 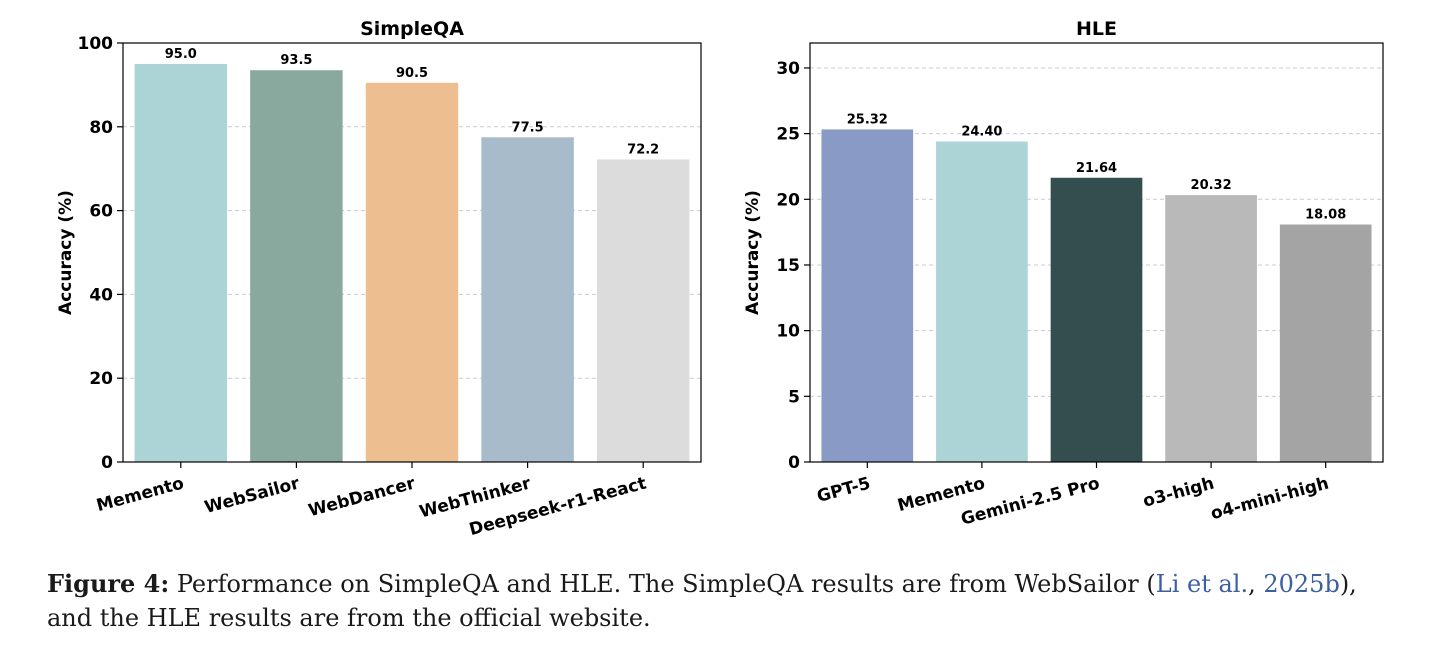 I want to click on chart2-value-label: 24.40, so click(x=981, y=132).